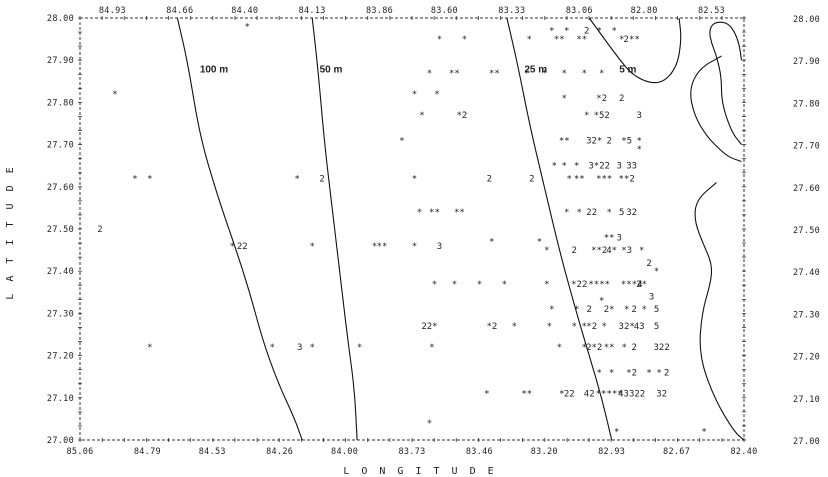  What do you see at coordinates (411, 452) in the screenshot?
I see `bottom-tick-label: 83.73` at bounding box center [411, 452].